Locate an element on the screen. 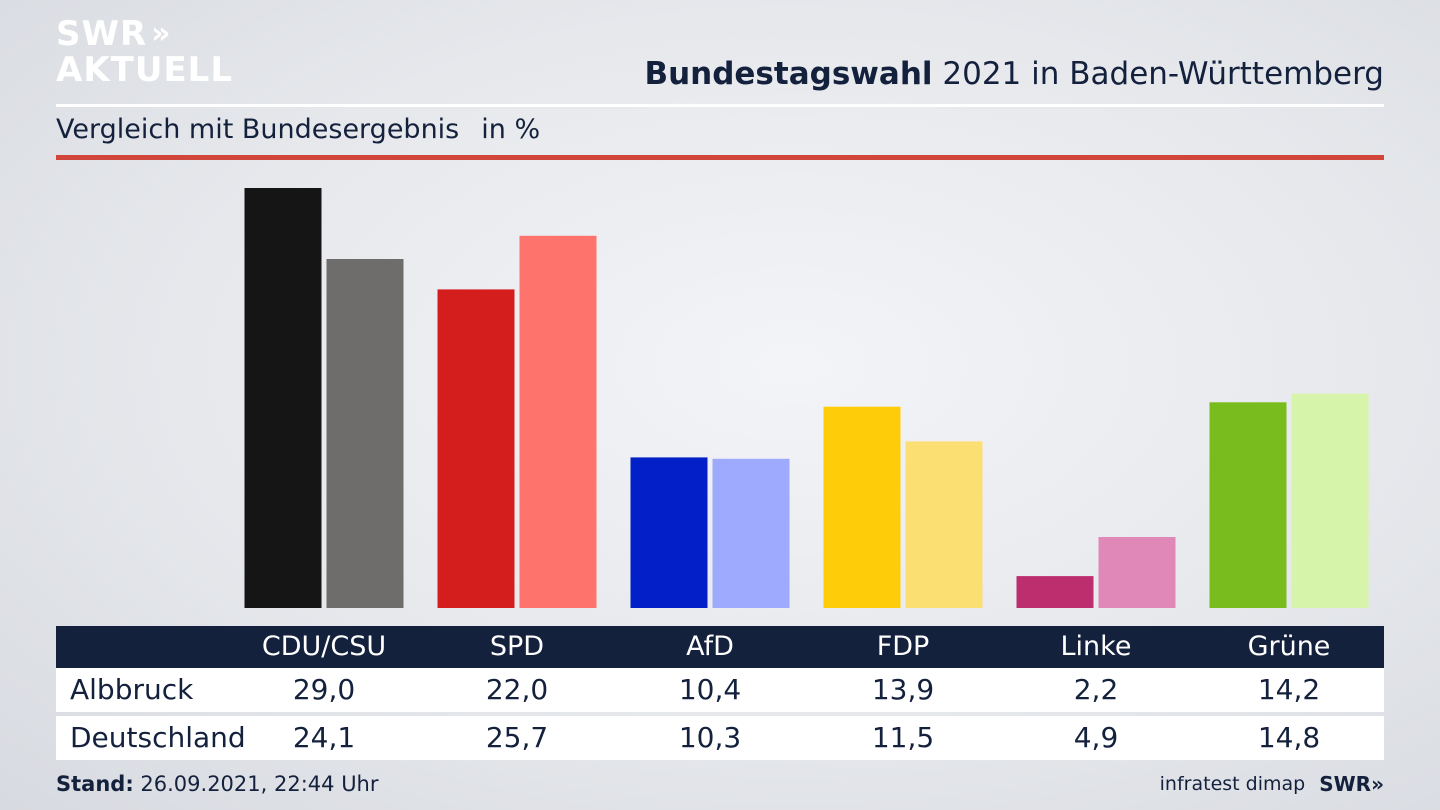 The width and height of the screenshot is (1440, 810). table-header-cell: AfD is located at coordinates (710, 646).